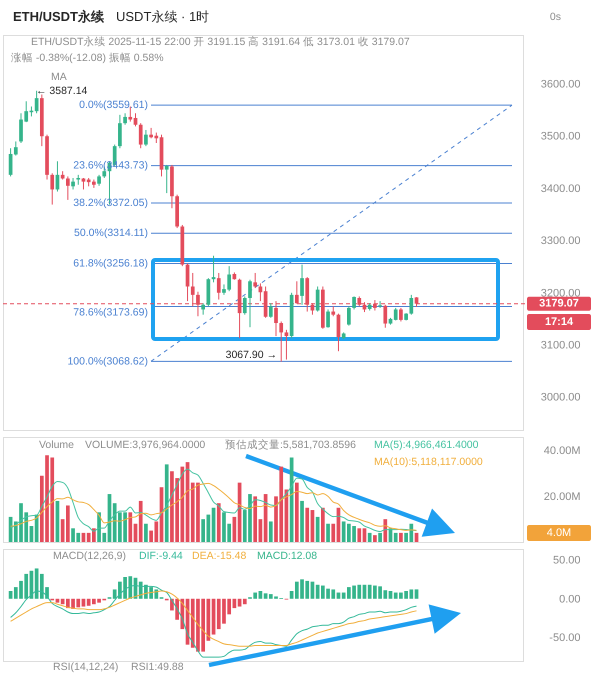 The width and height of the screenshot is (595, 677). I want to click on y-tick-label: 20.00M, so click(562, 496).